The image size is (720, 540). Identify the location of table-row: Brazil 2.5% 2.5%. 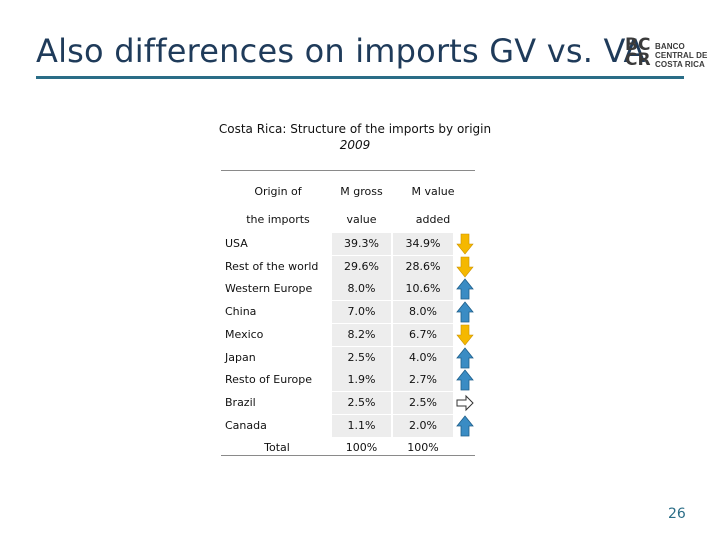
(348, 402).